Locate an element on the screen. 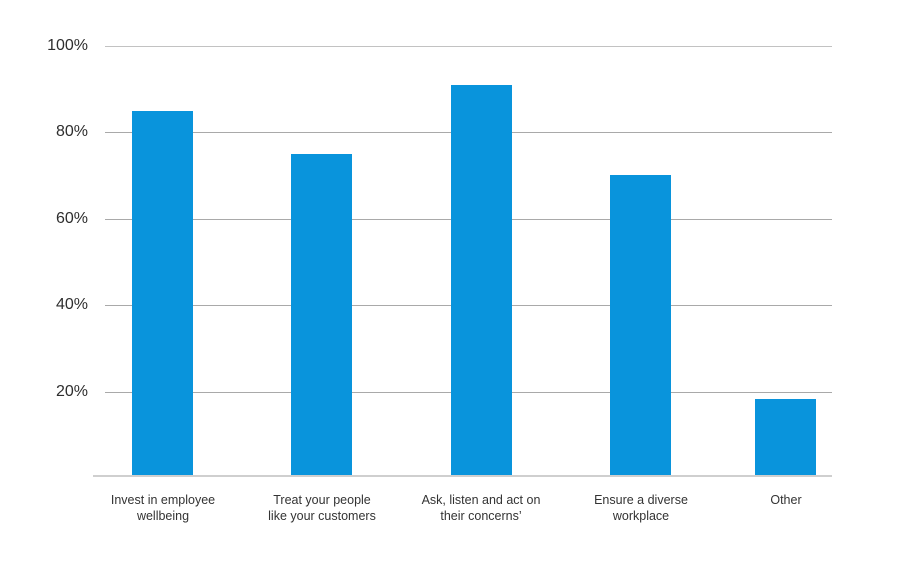 The image size is (901, 561). bar-other is located at coordinates (785, 437).